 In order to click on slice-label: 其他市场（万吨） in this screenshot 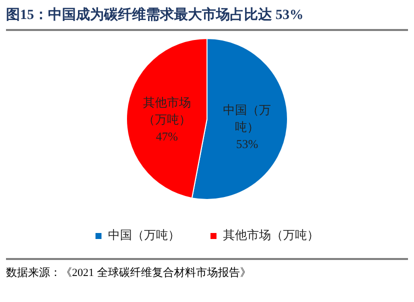, I will do `click(166, 110)`.